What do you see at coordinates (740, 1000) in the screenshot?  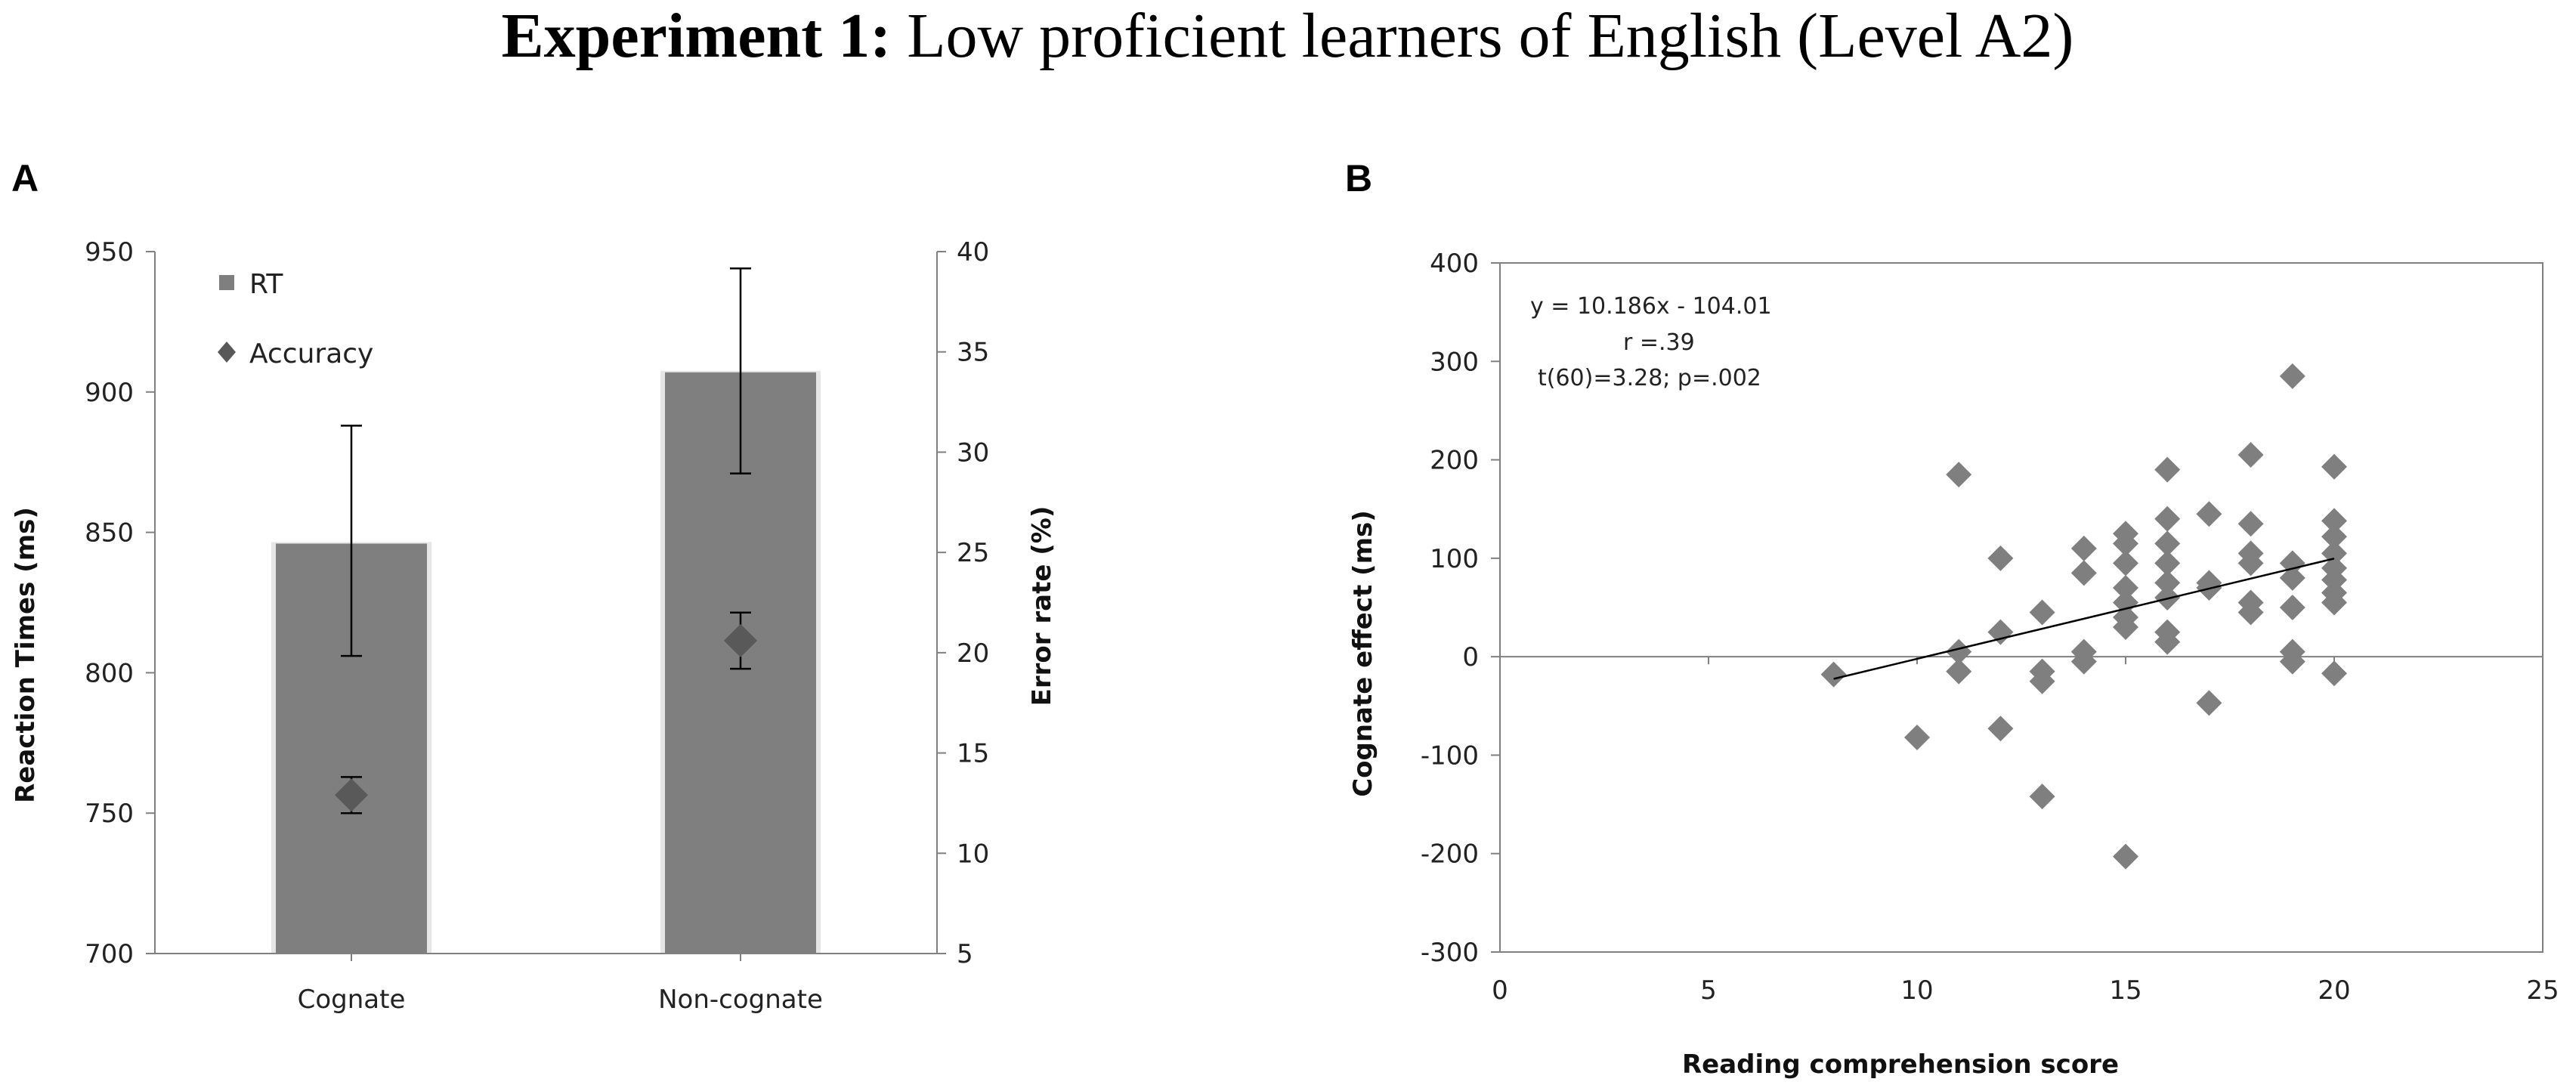 I see `x-tick-label: Non-cognate` at bounding box center [740, 1000].